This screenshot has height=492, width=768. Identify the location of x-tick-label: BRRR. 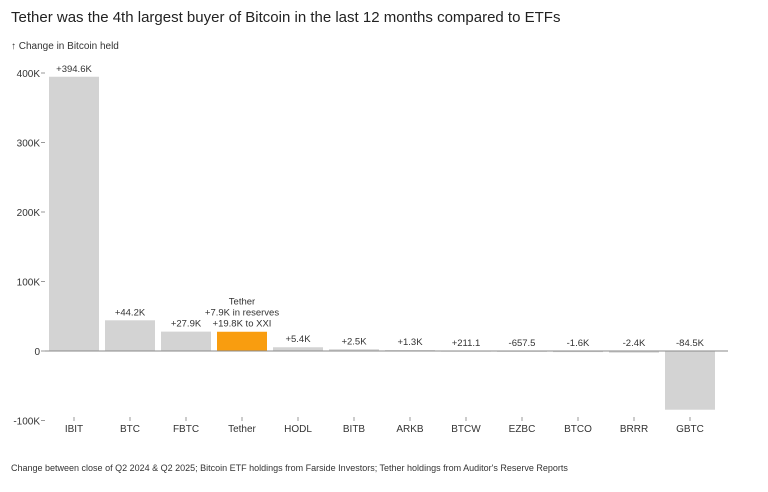
(634, 429).